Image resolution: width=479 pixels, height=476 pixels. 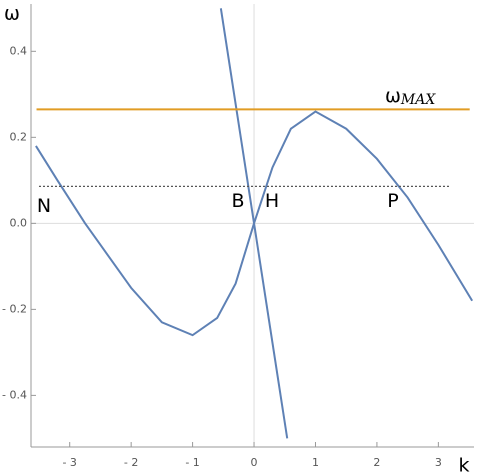 What do you see at coordinates (12, 14) in the screenshot?
I see `y-axis-label: ω` at bounding box center [12, 14].